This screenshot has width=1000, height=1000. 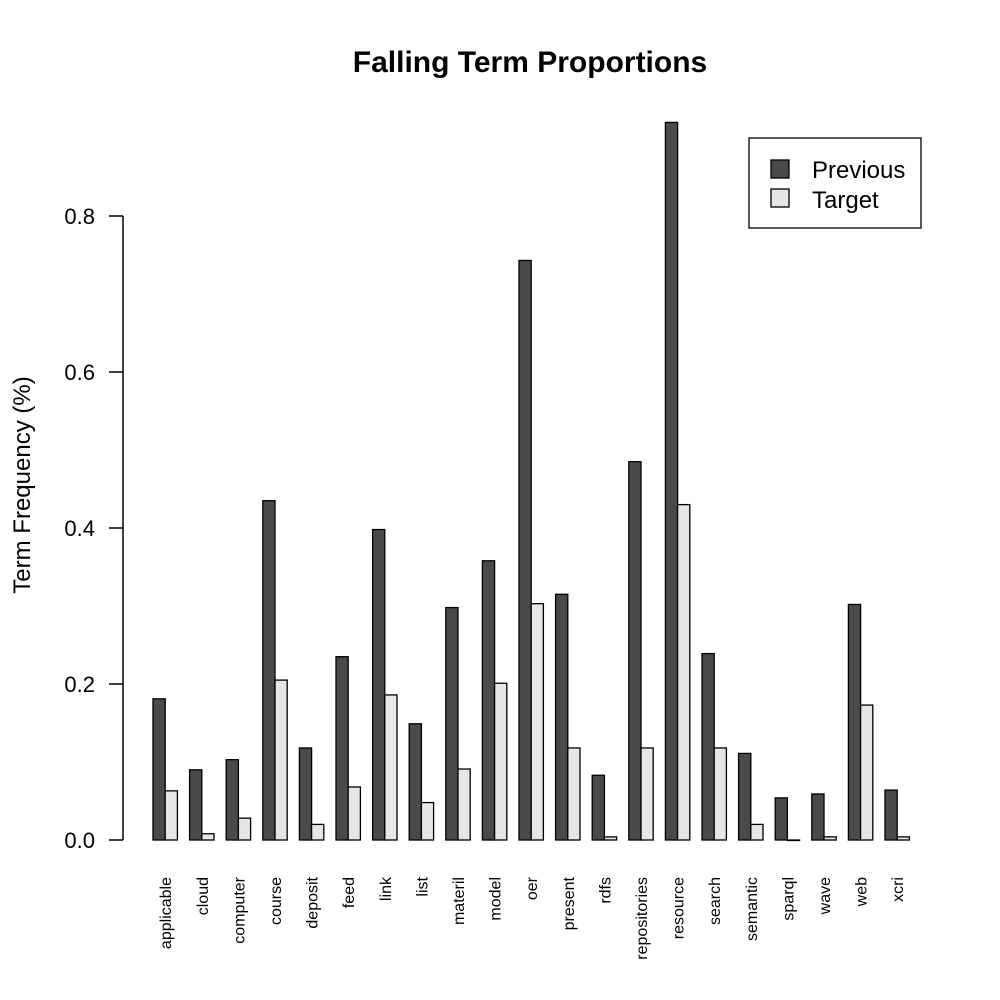 What do you see at coordinates (866, 772) in the screenshot?
I see `bar-target-web` at bounding box center [866, 772].